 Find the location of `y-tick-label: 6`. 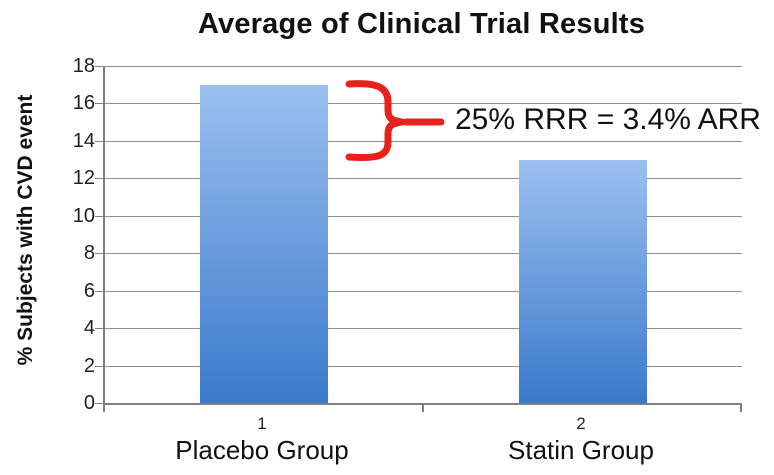

y-tick-label: 6 is located at coordinates (89, 291).